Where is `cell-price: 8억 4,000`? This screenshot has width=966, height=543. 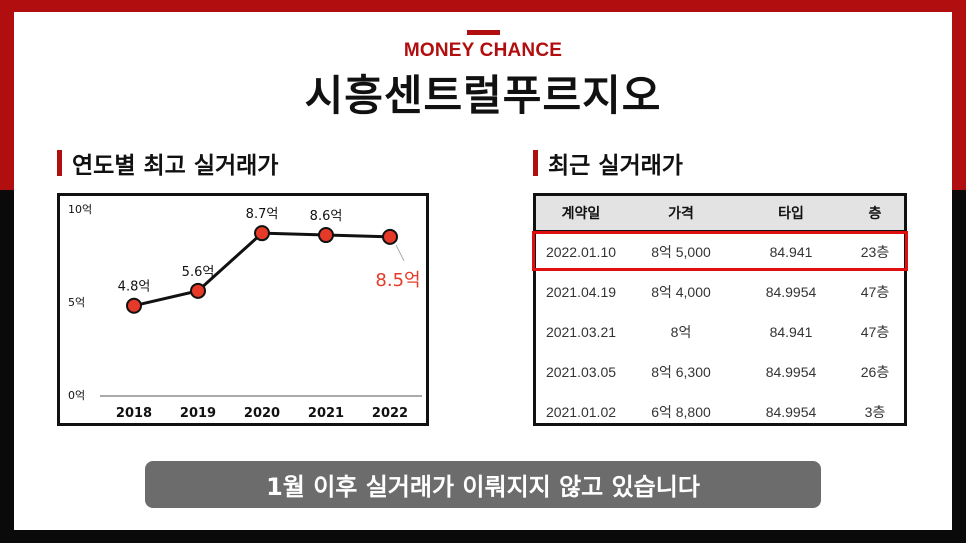
cell-price: 8억 4,000 is located at coordinates (681, 292).